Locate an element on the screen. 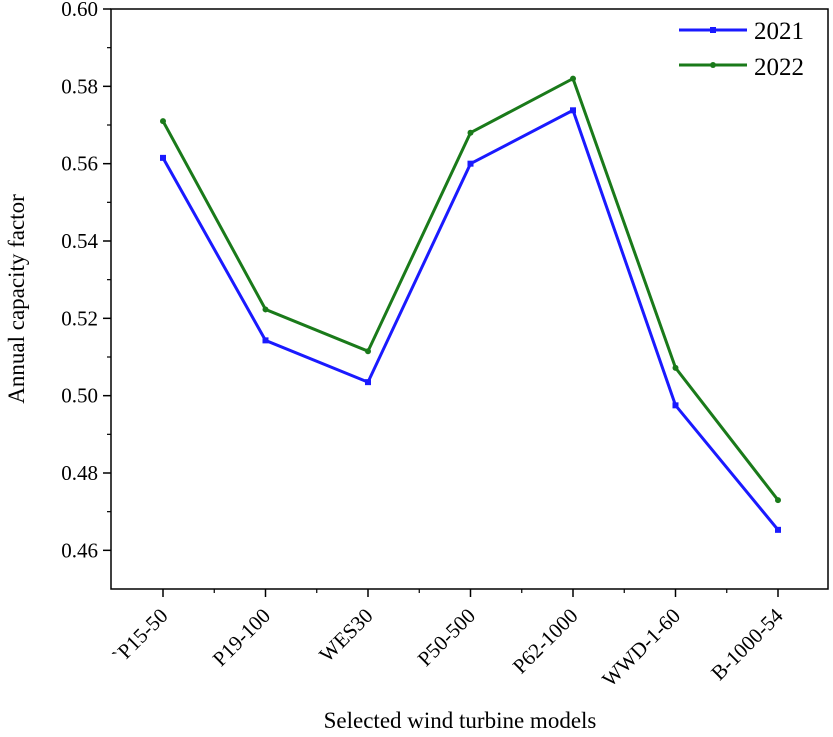 Image resolution: width=833 pixels, height=737 pixels. legend-marker-2021 is located at coordinates (713, 30).